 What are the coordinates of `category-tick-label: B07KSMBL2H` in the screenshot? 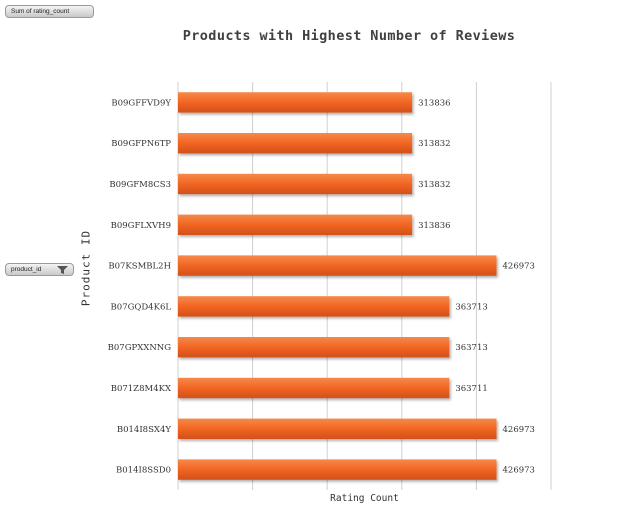 It's located at (139, 267).